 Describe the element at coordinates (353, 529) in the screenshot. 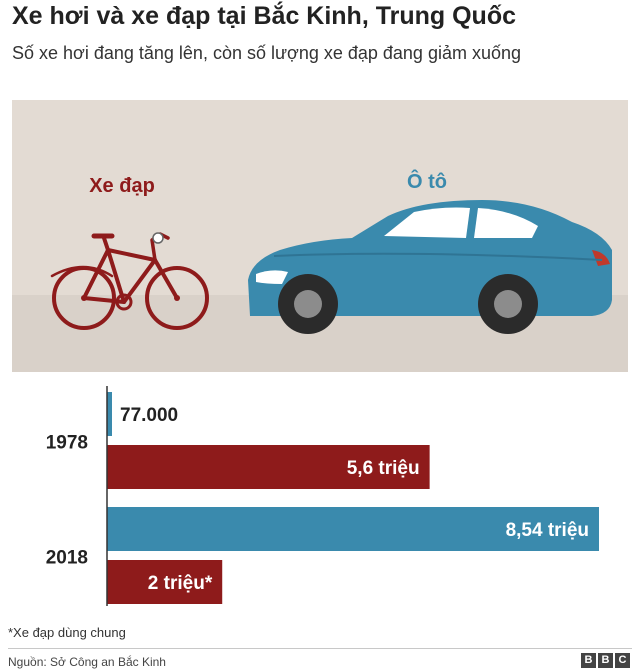

I see `bar-car-2018` at that location.